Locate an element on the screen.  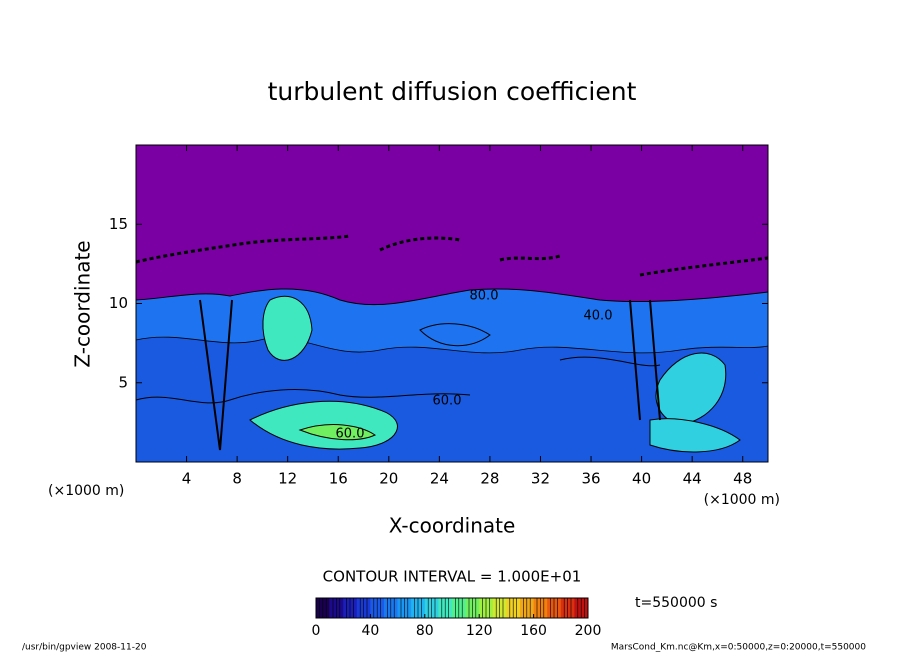
y-axis-label: Z-coordinate is located at coordinates (83, 303).